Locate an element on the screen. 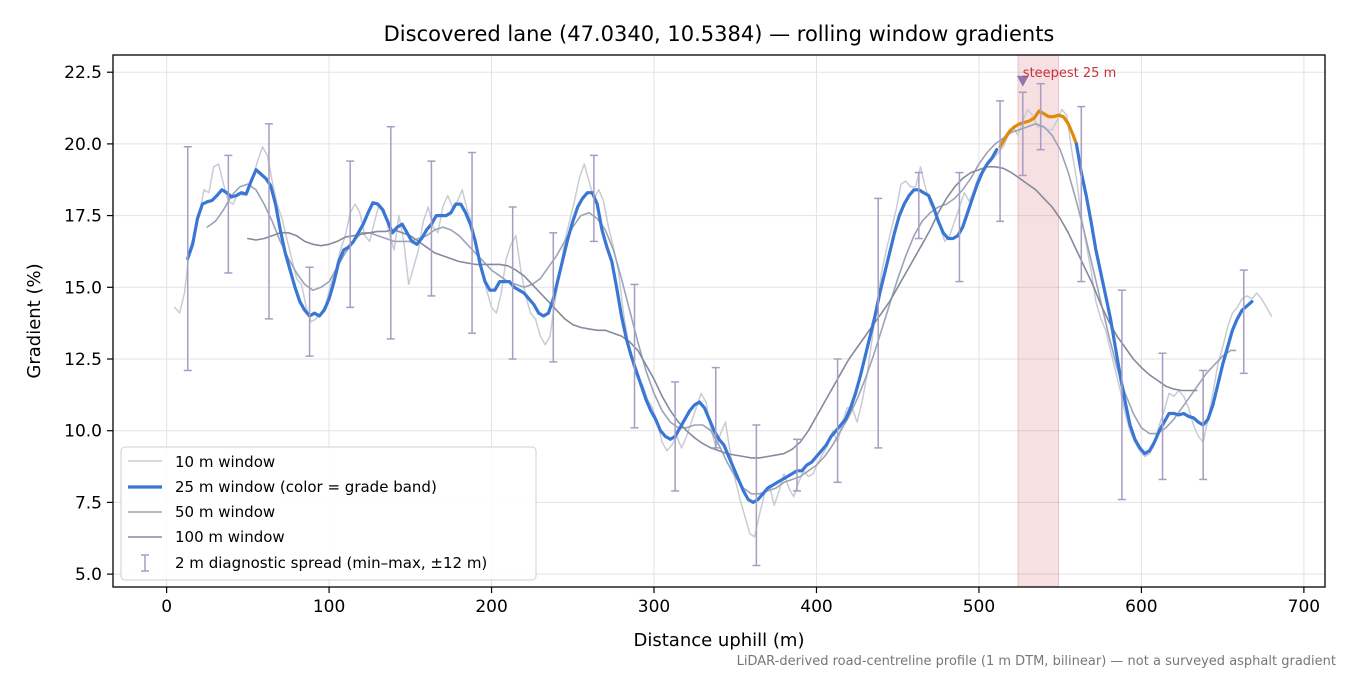 The width and height of the screenshot is (1350, 675). x-tick-label: 0 is located at coordinates (166, 607).